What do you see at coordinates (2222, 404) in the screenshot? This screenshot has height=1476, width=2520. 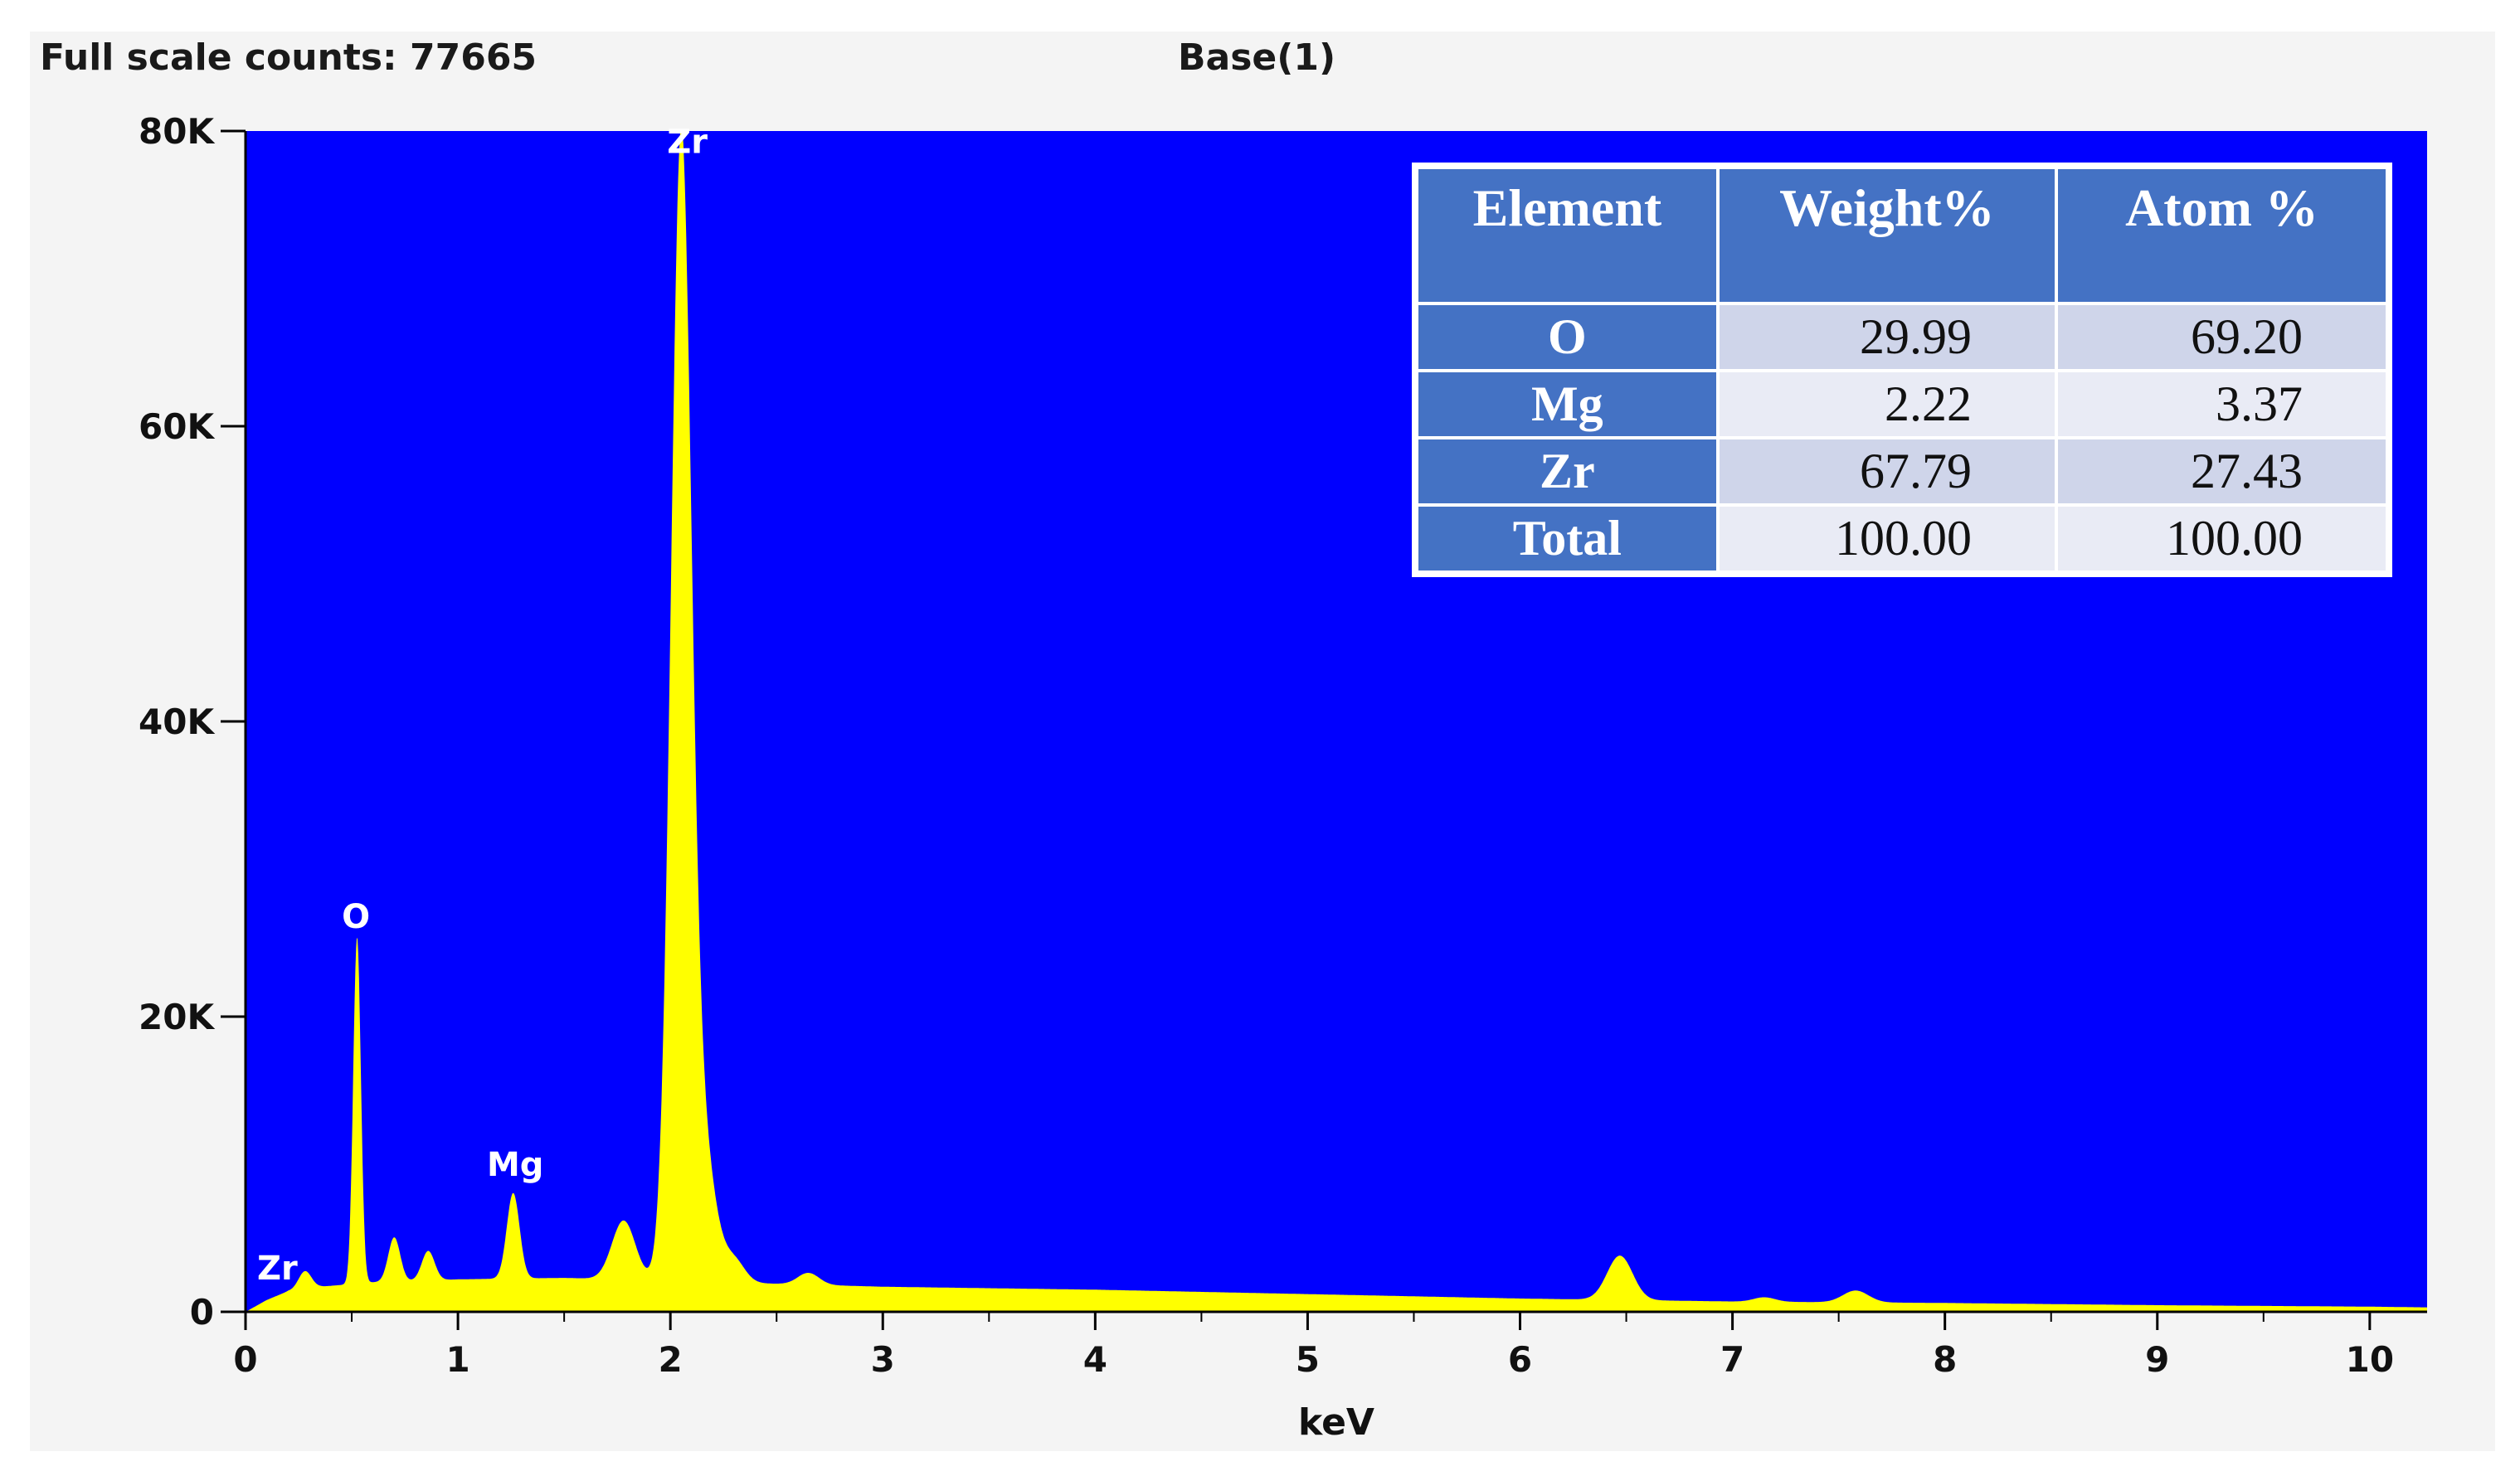 I see `atom-cell: 3.37` at bounding box center [2222, 404].